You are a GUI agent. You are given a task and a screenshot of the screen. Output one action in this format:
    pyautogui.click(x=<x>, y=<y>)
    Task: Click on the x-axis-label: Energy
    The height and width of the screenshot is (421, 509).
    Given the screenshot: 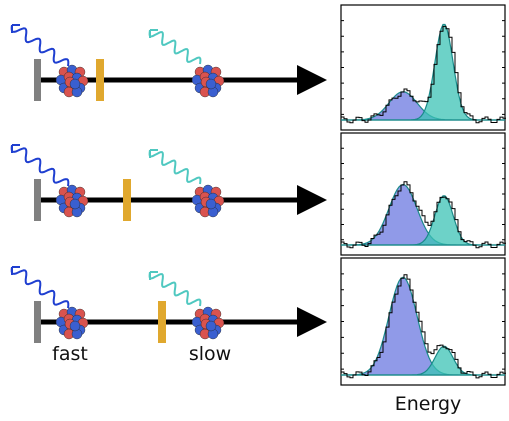 What is the action you would take?
    pyautogui.click(x=428, y=404)
    